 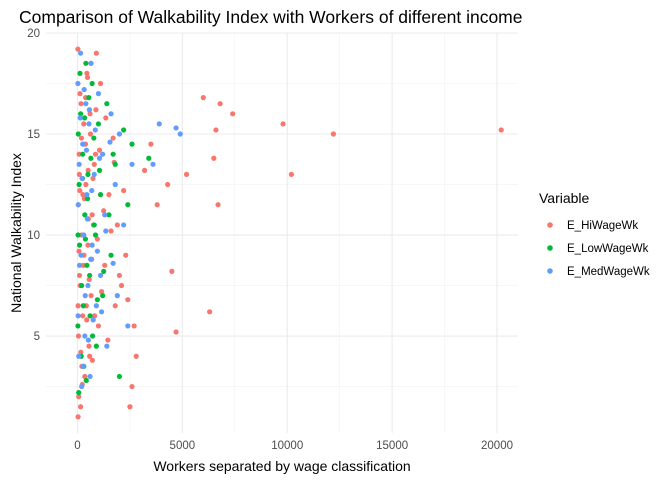 I want to click on y-tick-label: 5, so click(x=37, y=337).